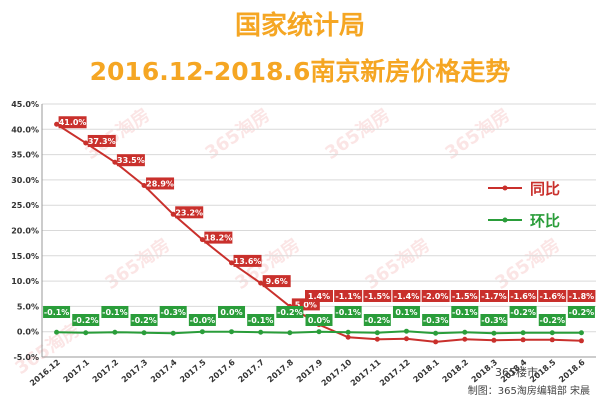  What do you see at coordinates (306, 304) in the screenshot?
I see `data-label-yoy: 5.0%` at bounding box center [306, 304].